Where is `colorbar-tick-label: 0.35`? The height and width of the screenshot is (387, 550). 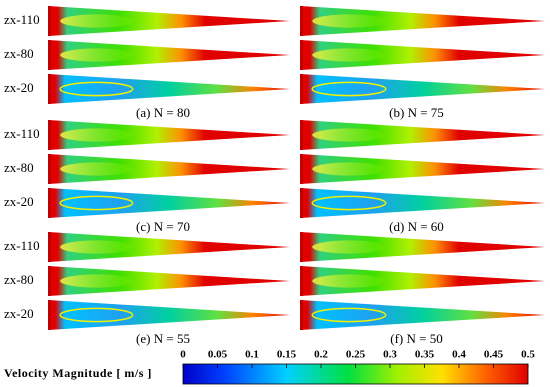 colorbar-tick-label: 0.35 is located at coordinates (425, 355).